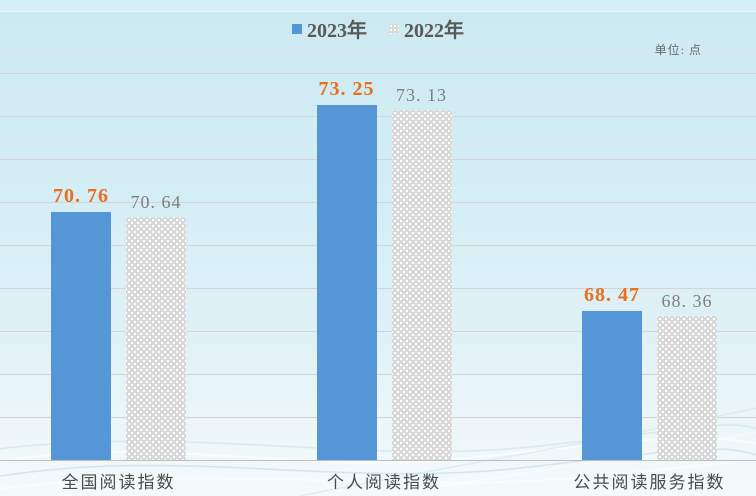 The height and width of the screenshot is (496, 756). What do you see at coordinates (384, 482) in the screenshot?
I see `category-label-个人阅读指数: 个人阅读指数` at bounding box center [384, 482].